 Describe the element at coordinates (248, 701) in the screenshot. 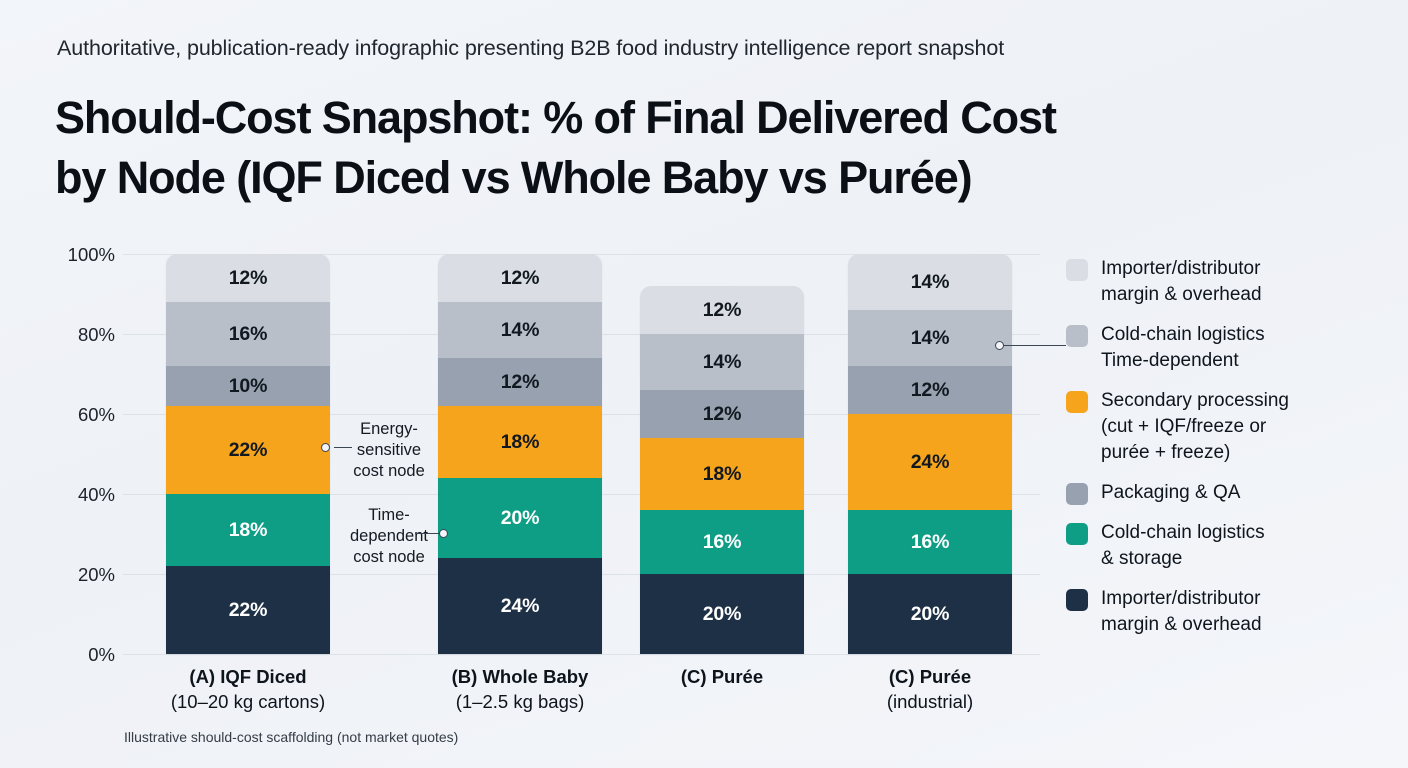

I see `x-axis-category-subtitle: (10–20 kg cartons)` at that location.